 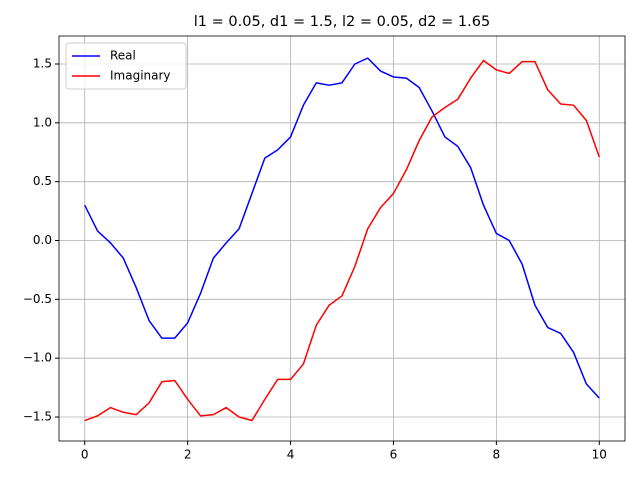 I want to click on y-tick-label: 1.0, so click(x=42, y=122).